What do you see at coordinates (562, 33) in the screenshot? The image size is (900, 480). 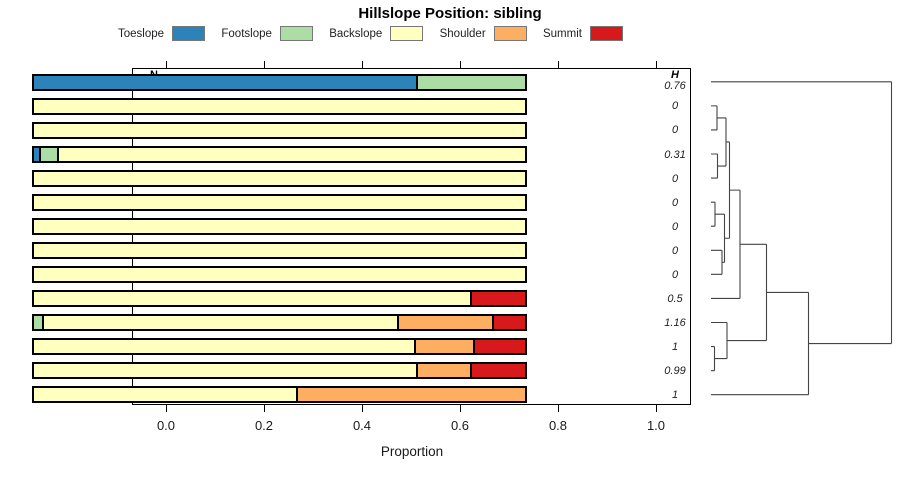 I see `legend-label: Summit` at bounding box center [562, 33].